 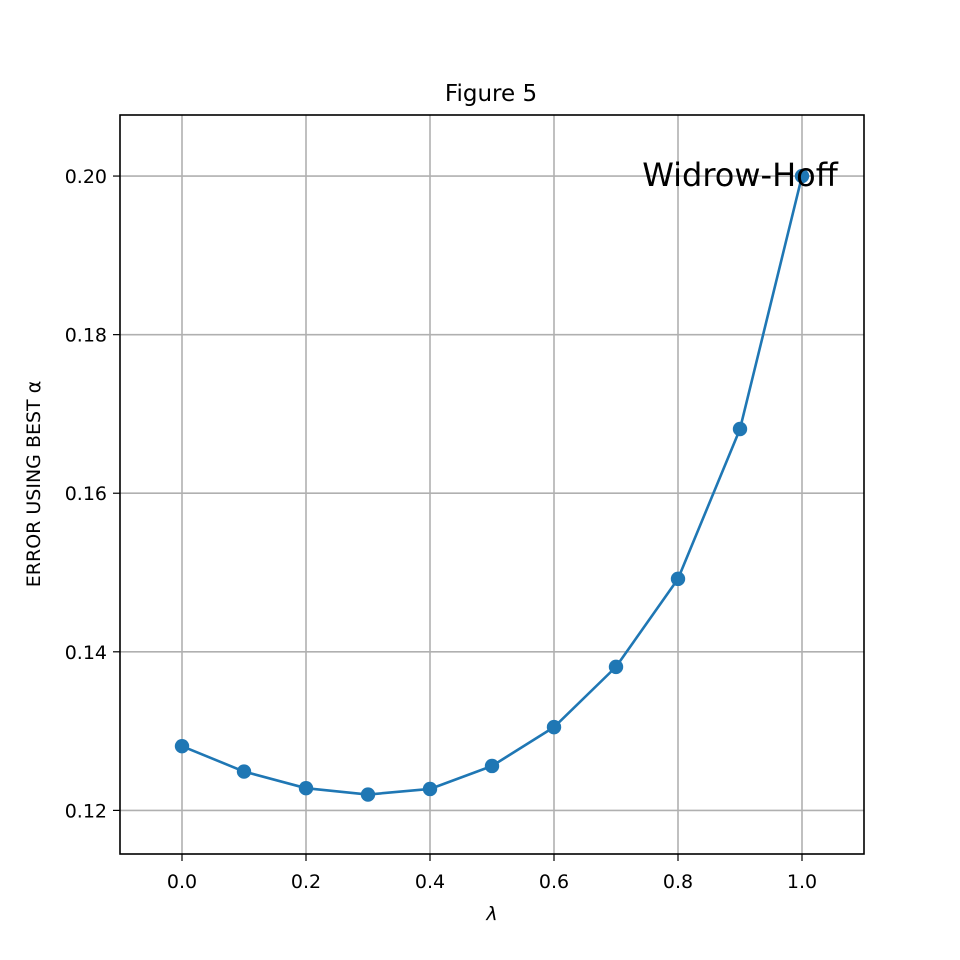 I want to click on annotations: Widrow-Hoff, so click(x=740, y=175).